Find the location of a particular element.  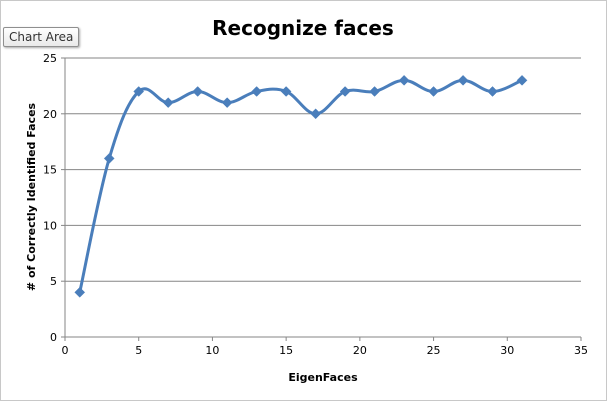

x-tick-label: 35 is located at coordinates (581, 350).